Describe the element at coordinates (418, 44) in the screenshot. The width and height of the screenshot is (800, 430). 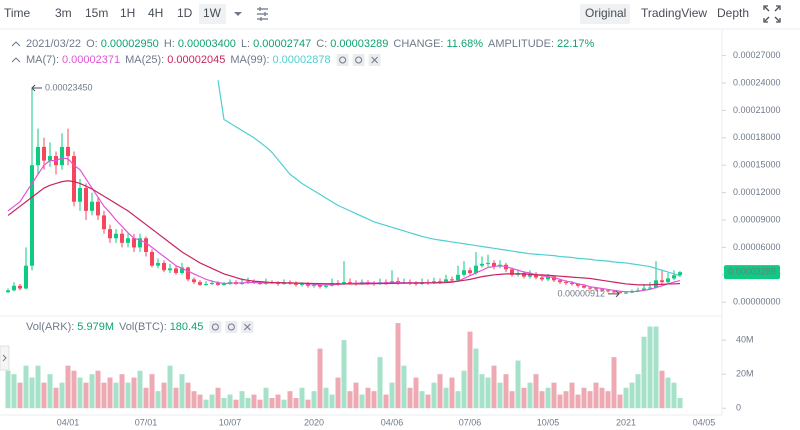
I see `legend-name: CHANGE:` at that location.